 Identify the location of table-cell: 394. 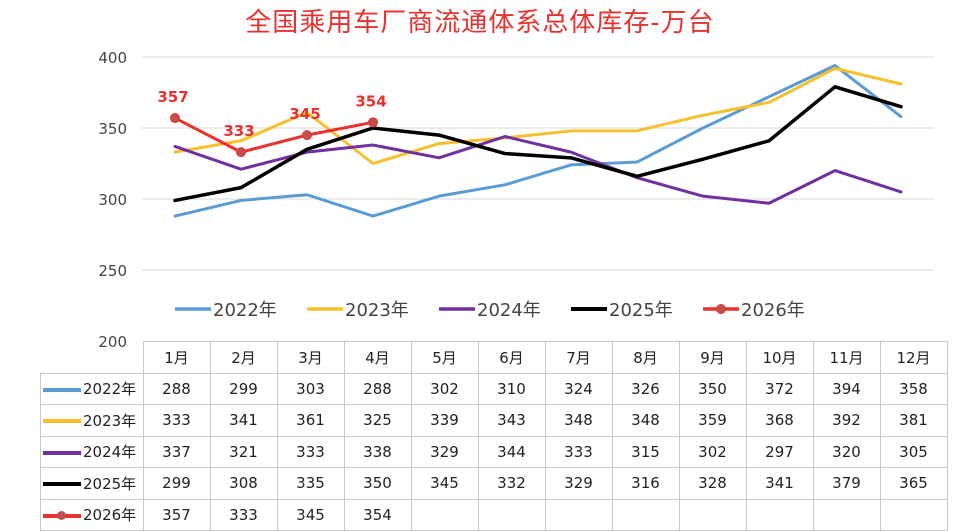
(846, 388).